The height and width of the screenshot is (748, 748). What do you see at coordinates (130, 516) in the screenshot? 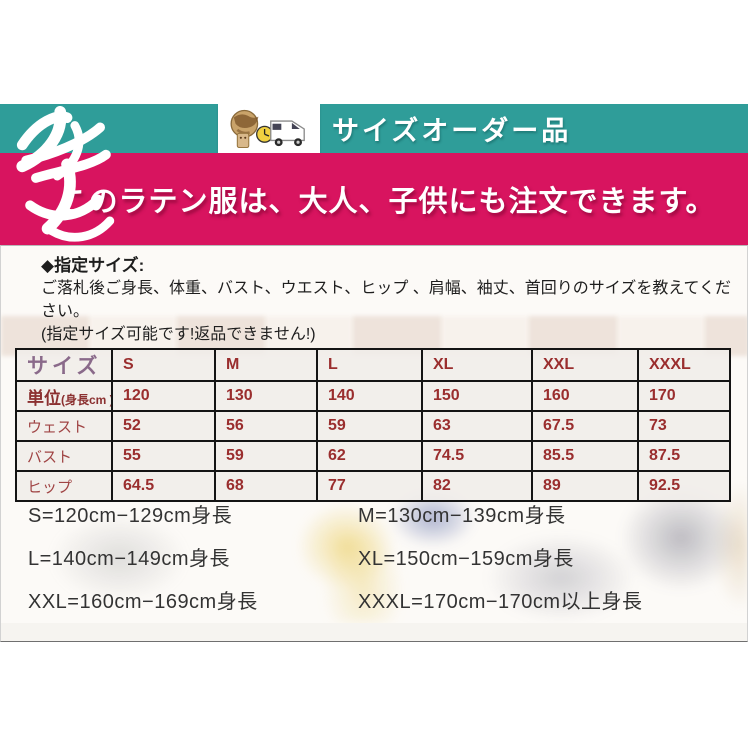
I see `size-legend-item: S=120cm−129cm身長` at bounding box center [130, 516].